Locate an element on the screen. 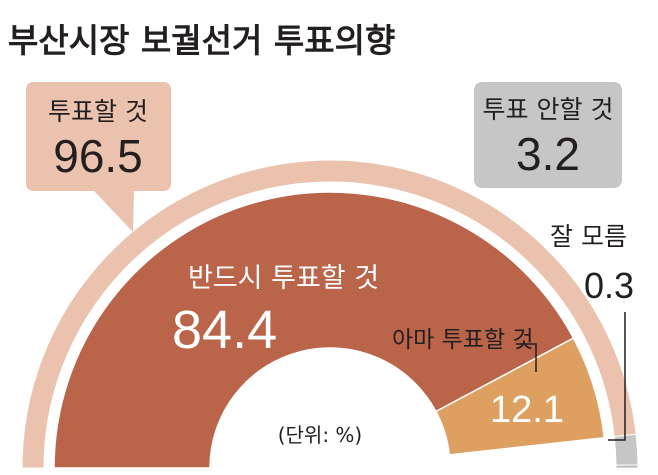  dont-know-leader-line is located at coordinates (617, 376).